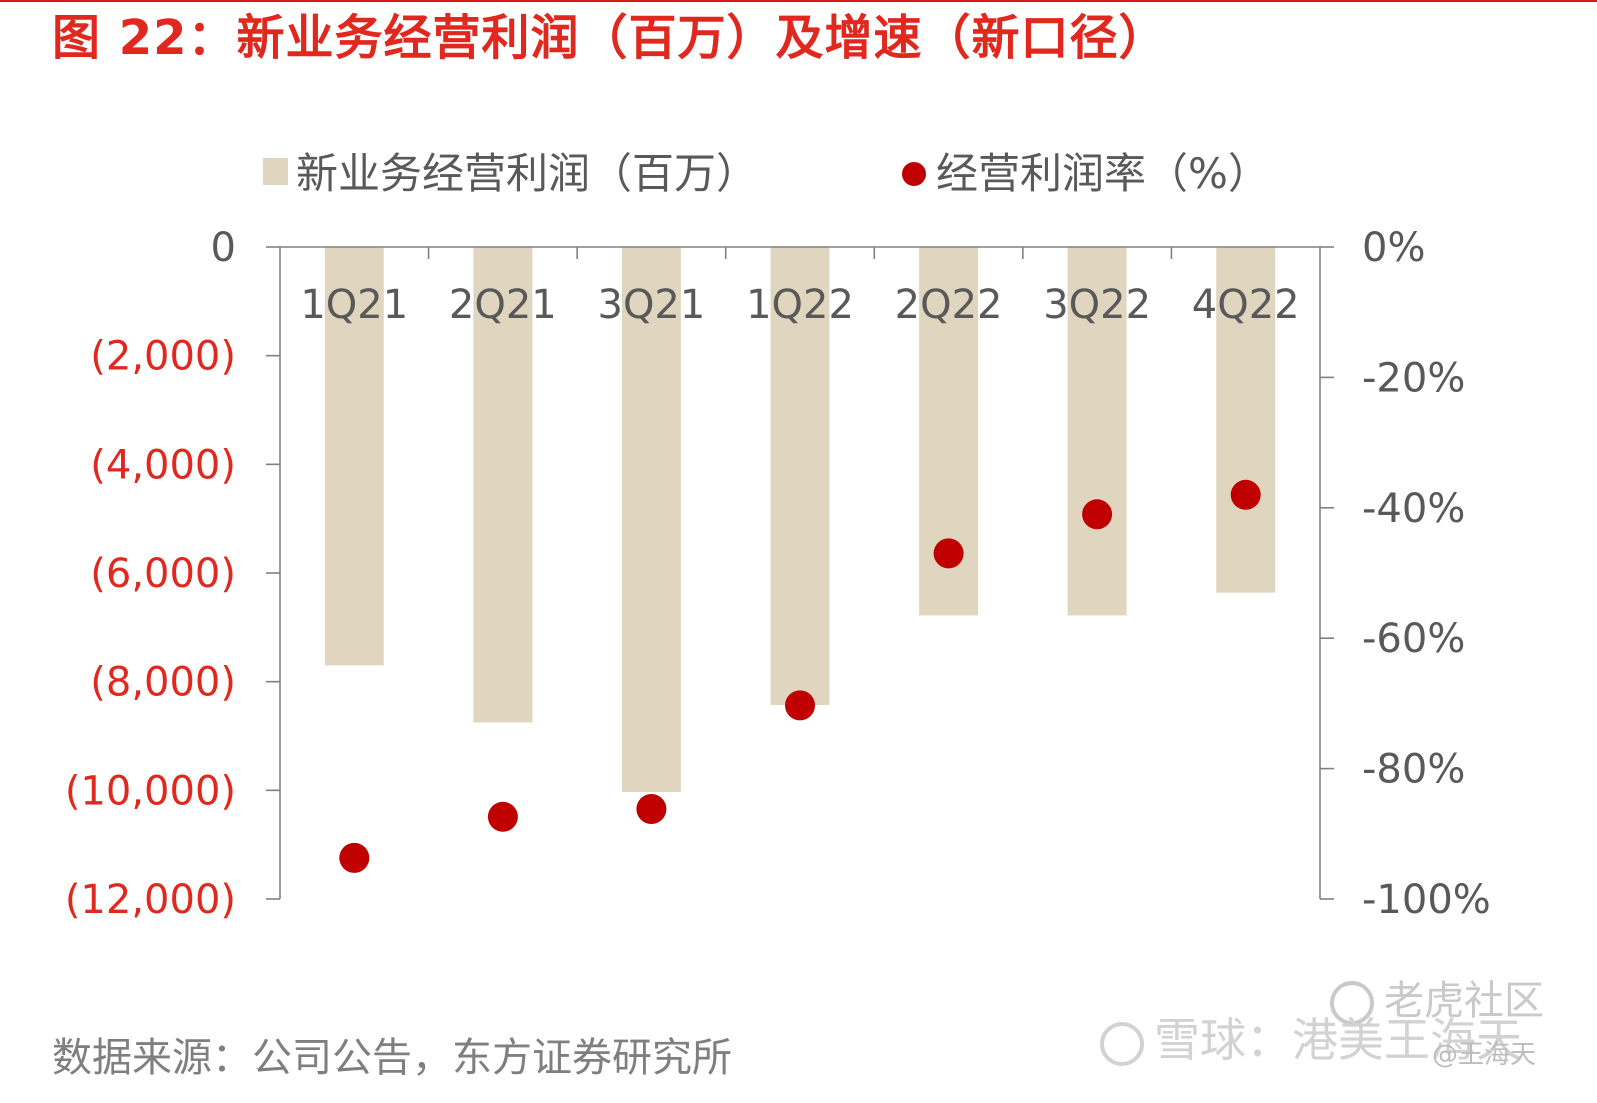 Image resolution: width=1597 pixels, height=1103 pixels. I want to click on category-label: 2Q21, so click(503, 305).